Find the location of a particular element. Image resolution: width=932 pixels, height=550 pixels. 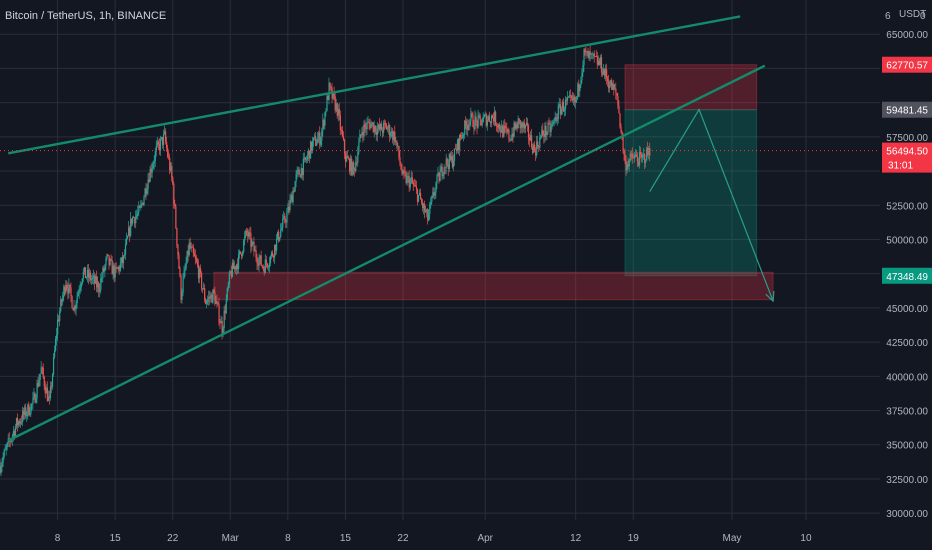

projection-path is located at coordinates (711, 205).